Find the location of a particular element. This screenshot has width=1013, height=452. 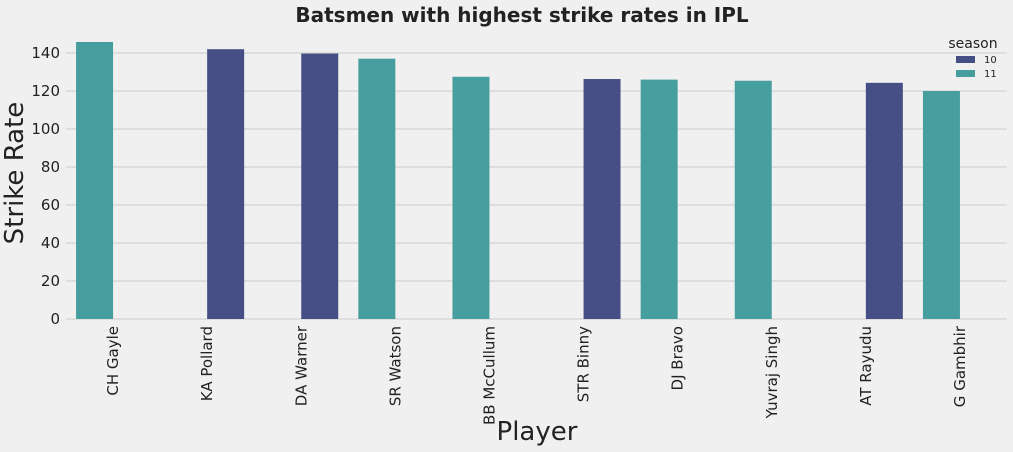

legend: season 10 11 is located at coordinates (972, 58).